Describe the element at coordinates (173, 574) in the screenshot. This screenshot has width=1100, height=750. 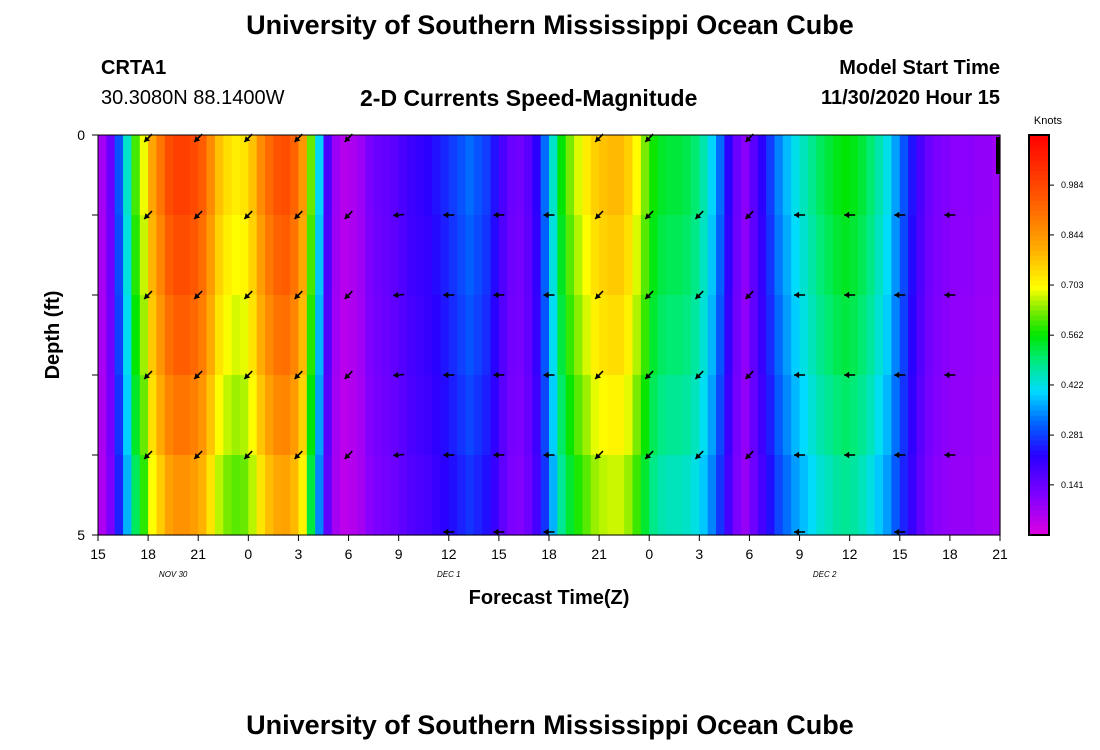
I see `date-label: NOV 30` at that location.